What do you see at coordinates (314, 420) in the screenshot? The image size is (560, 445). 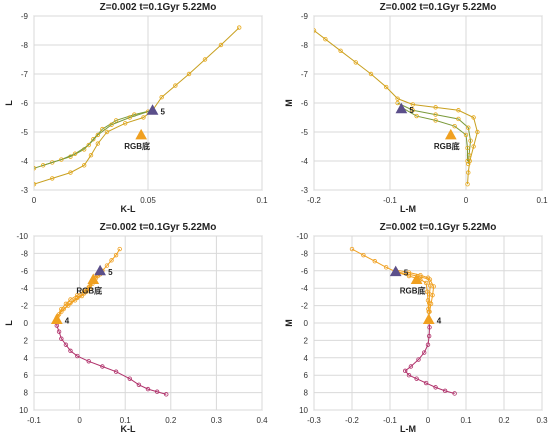 I see `x-tick-label: -0.3` at bounding box center [314, 420].